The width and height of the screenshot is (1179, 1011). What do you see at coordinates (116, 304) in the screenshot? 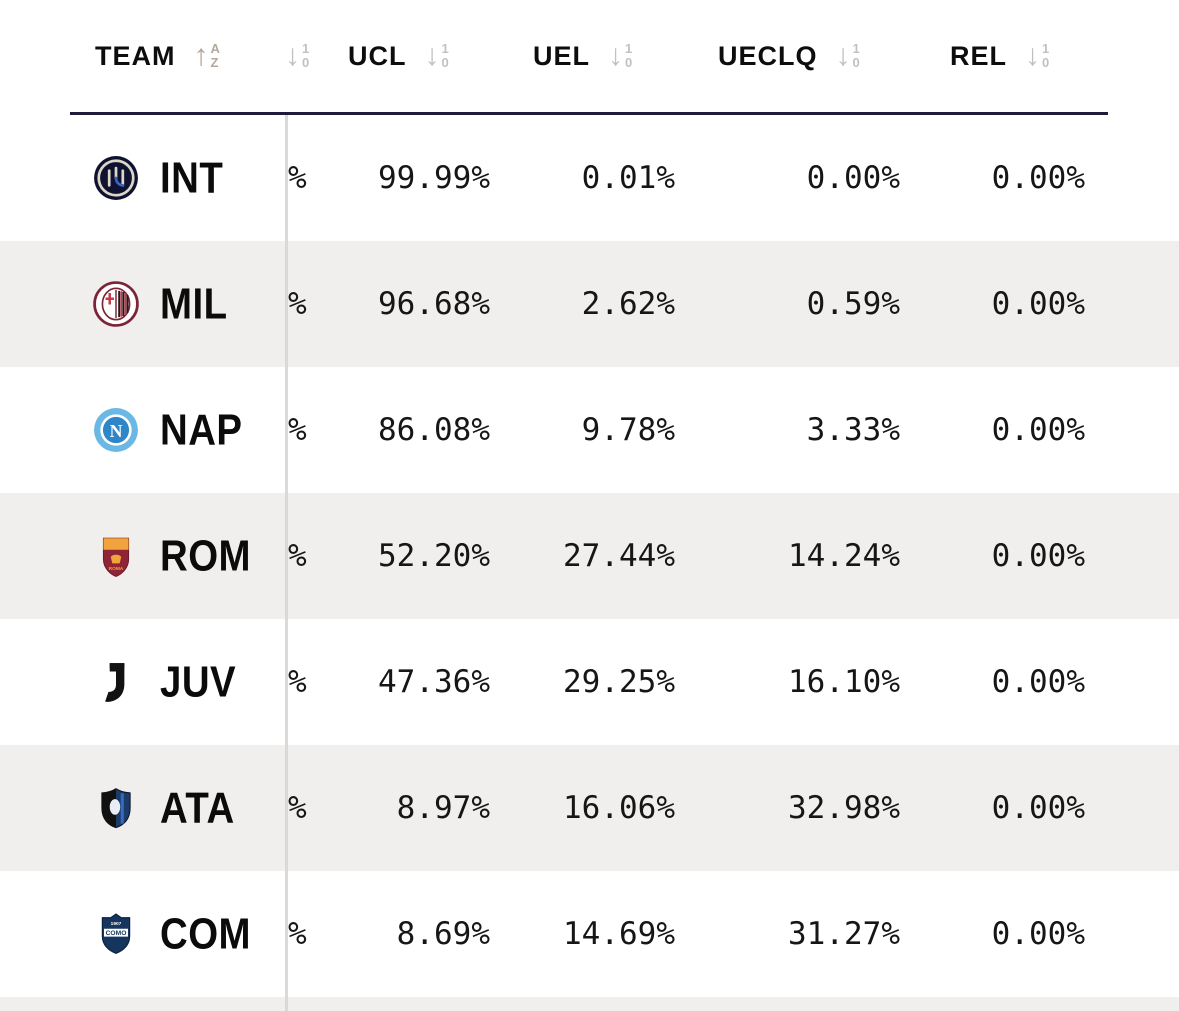
I see `milan-crest-icon` at bounding box center [116, 304].